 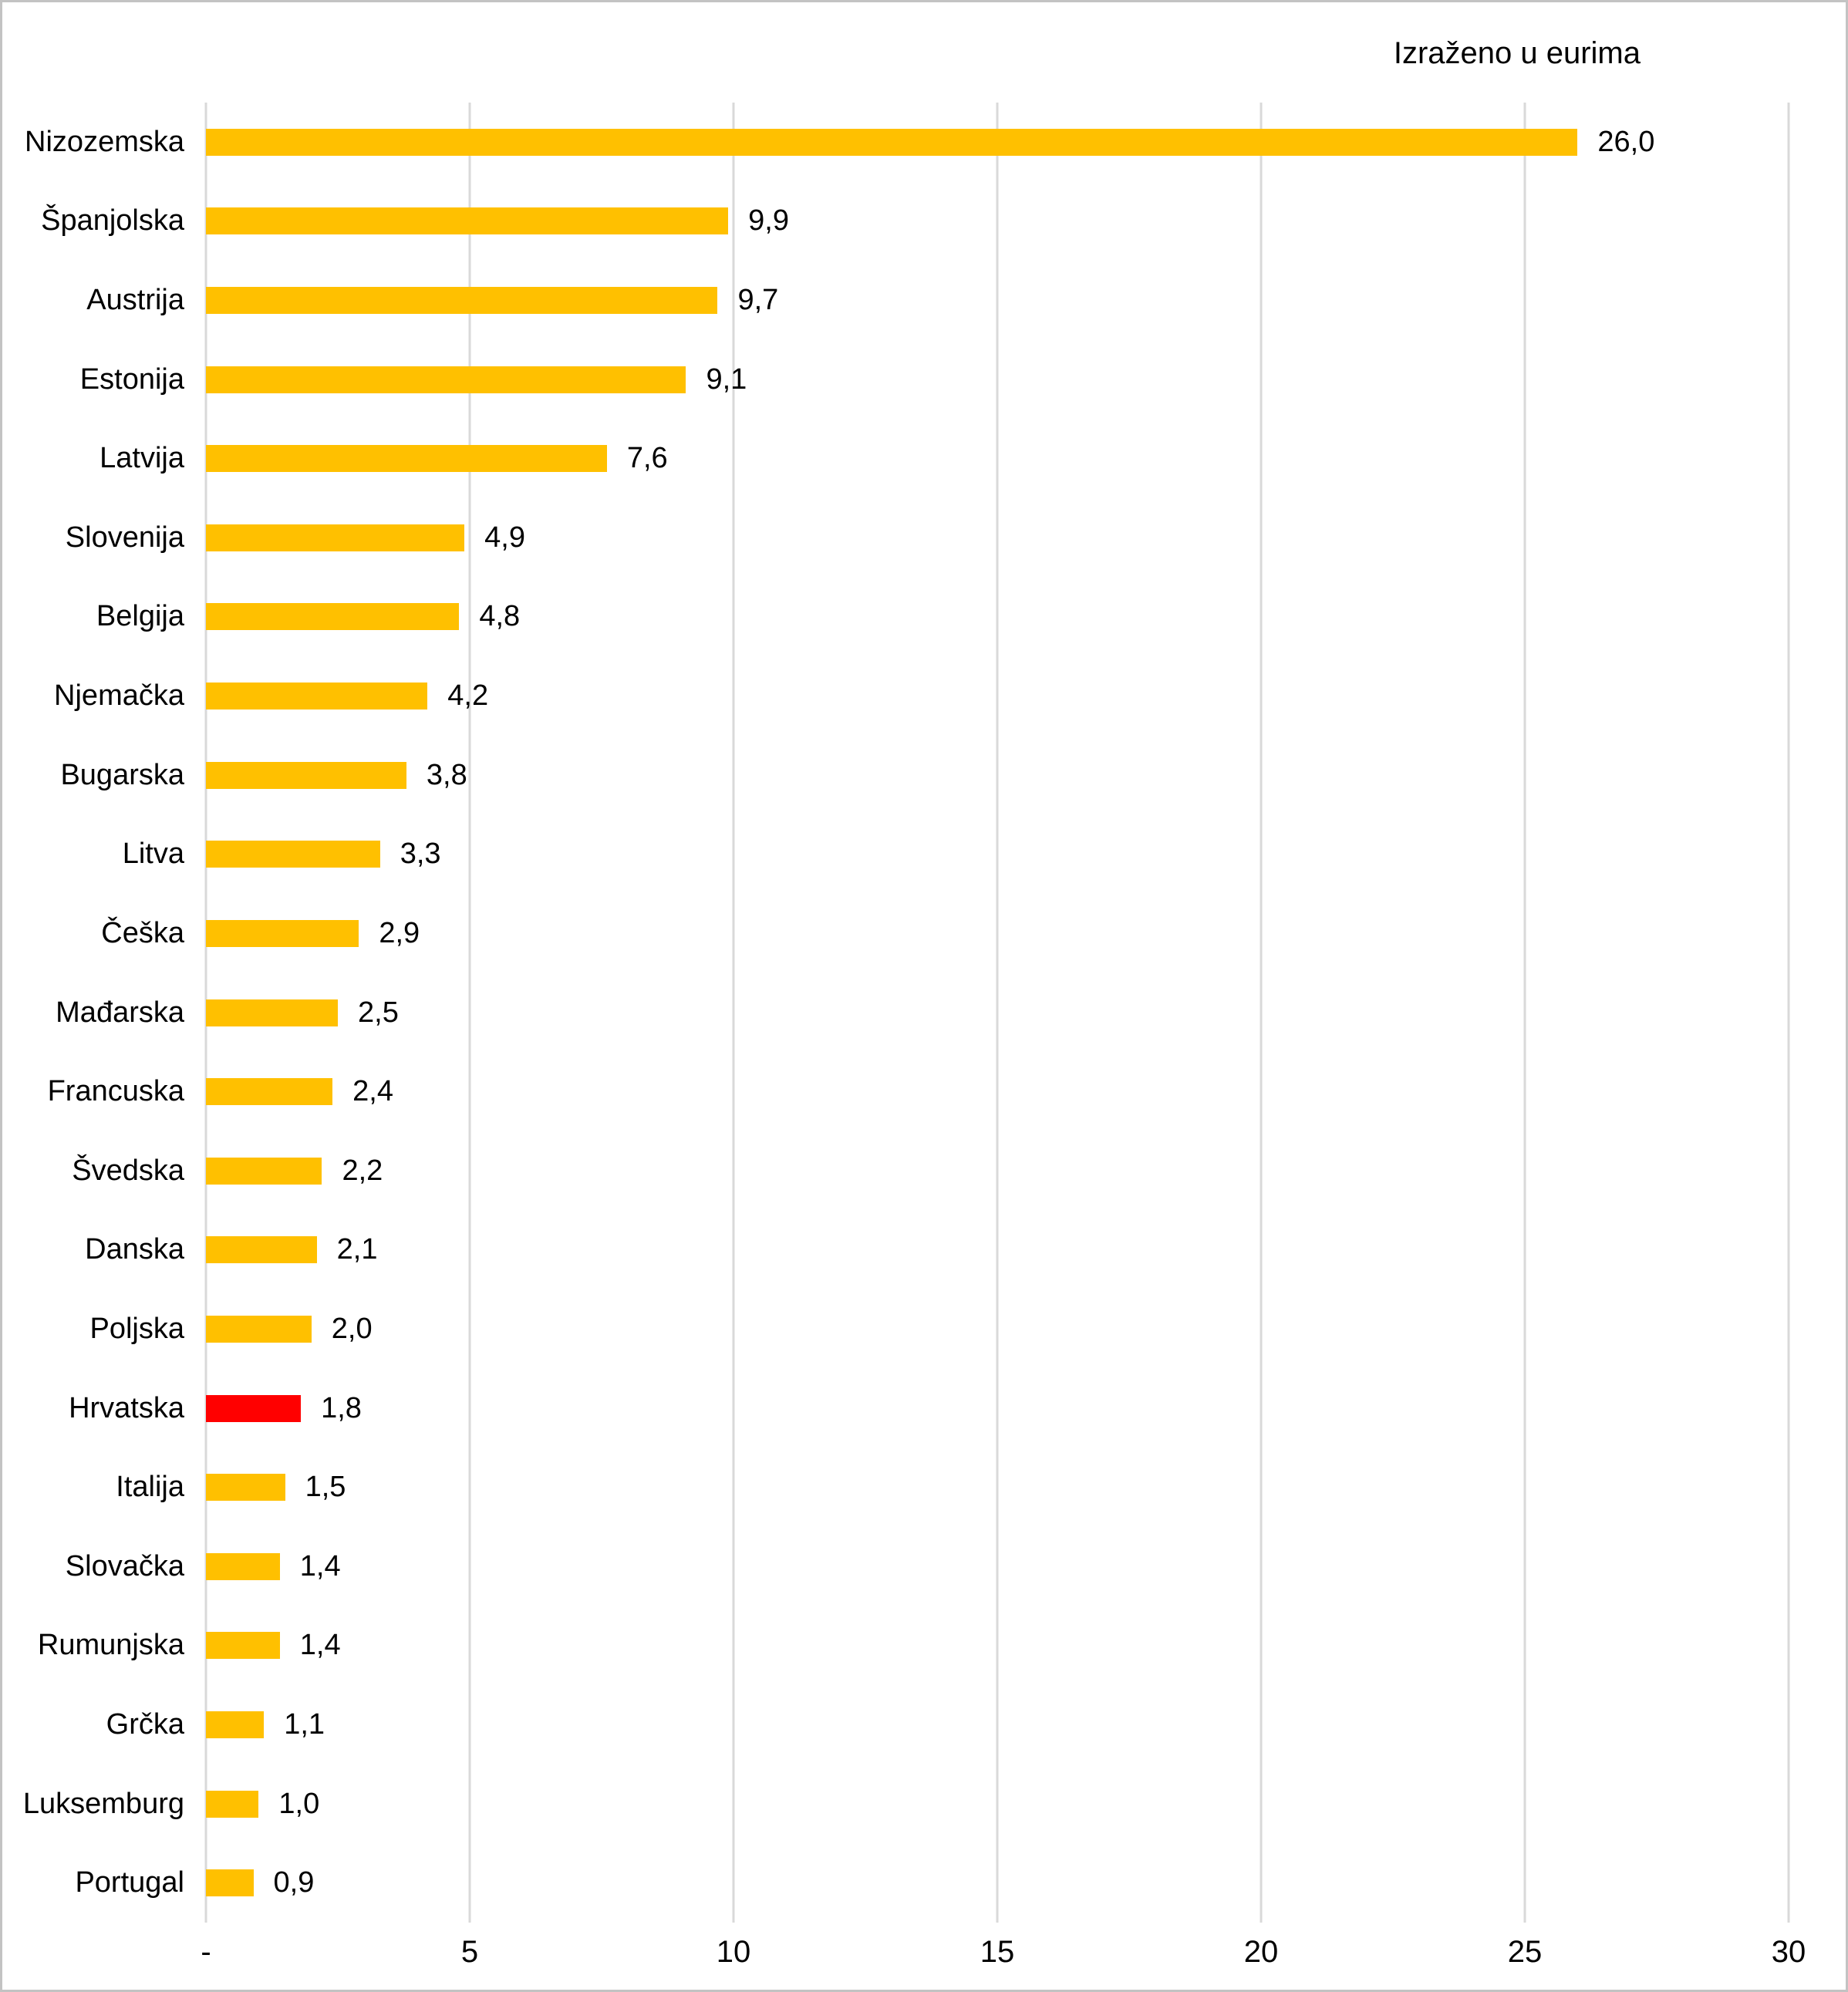 I want to click on bar-track: 1,1, so click(x=997, y=1724).